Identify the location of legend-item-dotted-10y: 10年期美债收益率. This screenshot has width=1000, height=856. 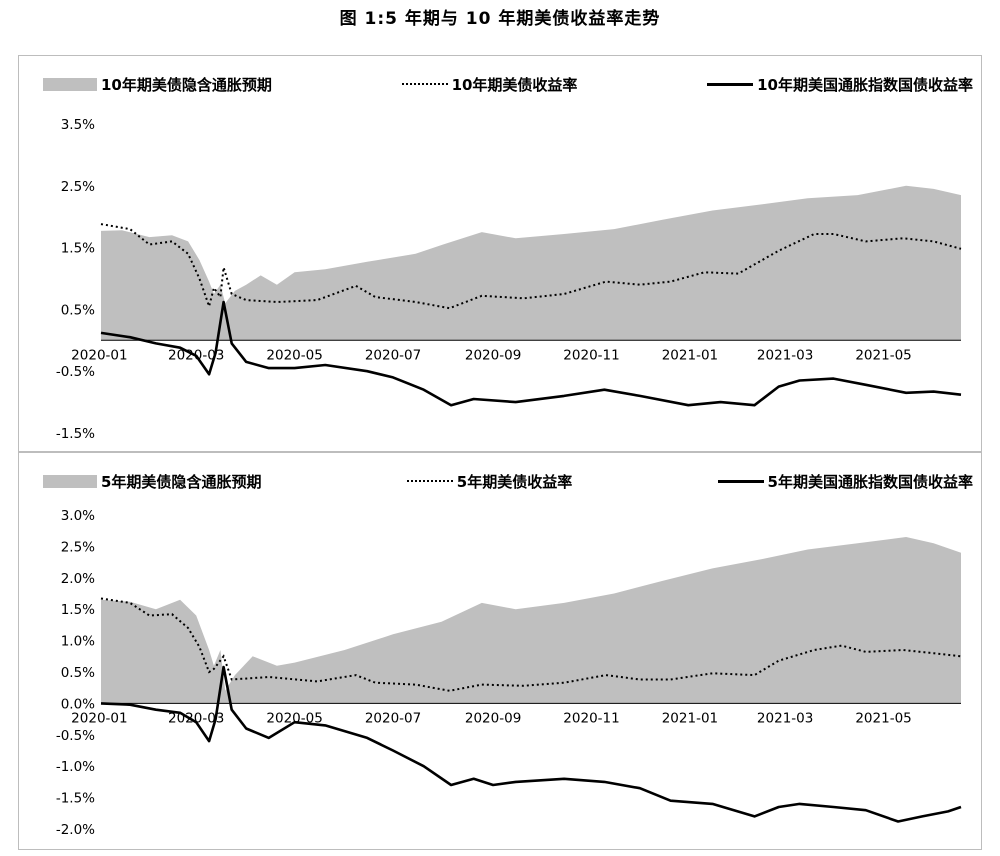
(489, 84).